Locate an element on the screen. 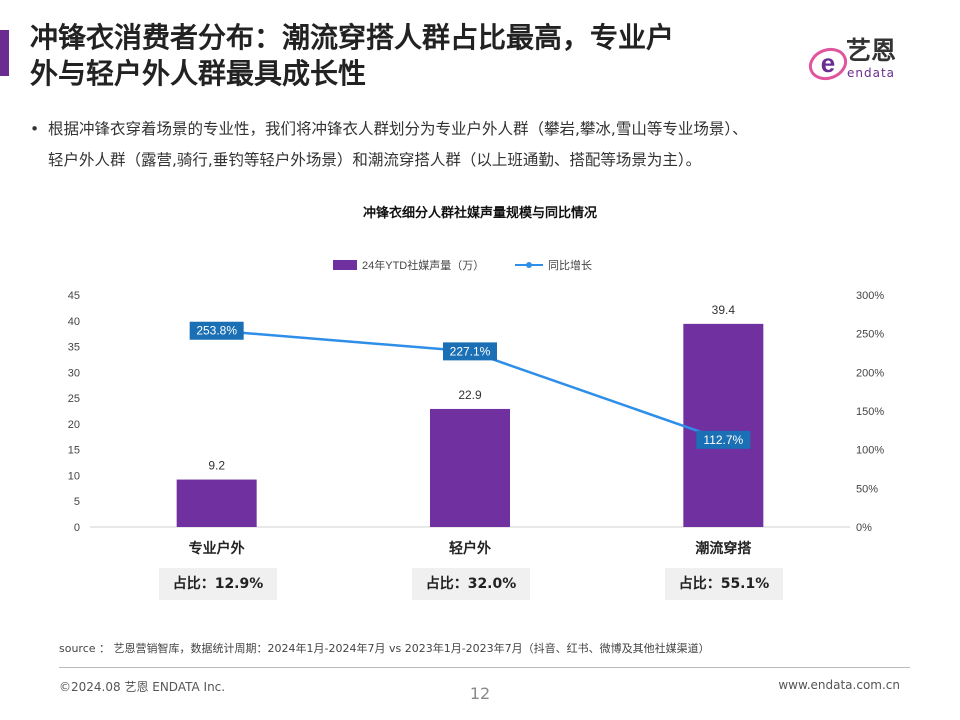  legend-swatch-marker is located at coordinates (529, 265).